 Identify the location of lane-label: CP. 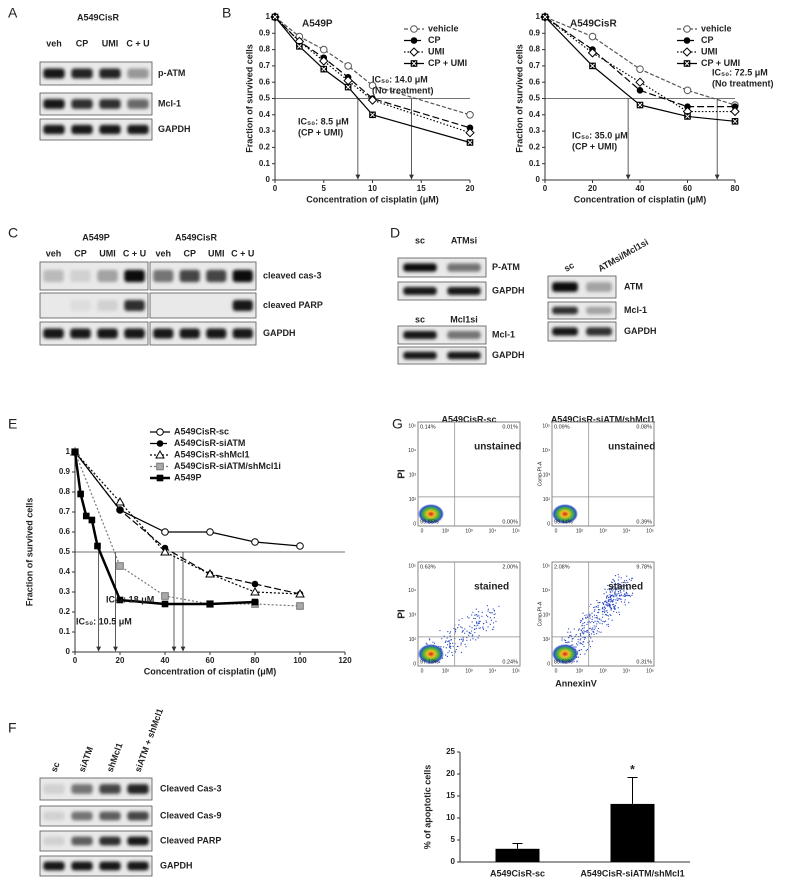
(189, 253).